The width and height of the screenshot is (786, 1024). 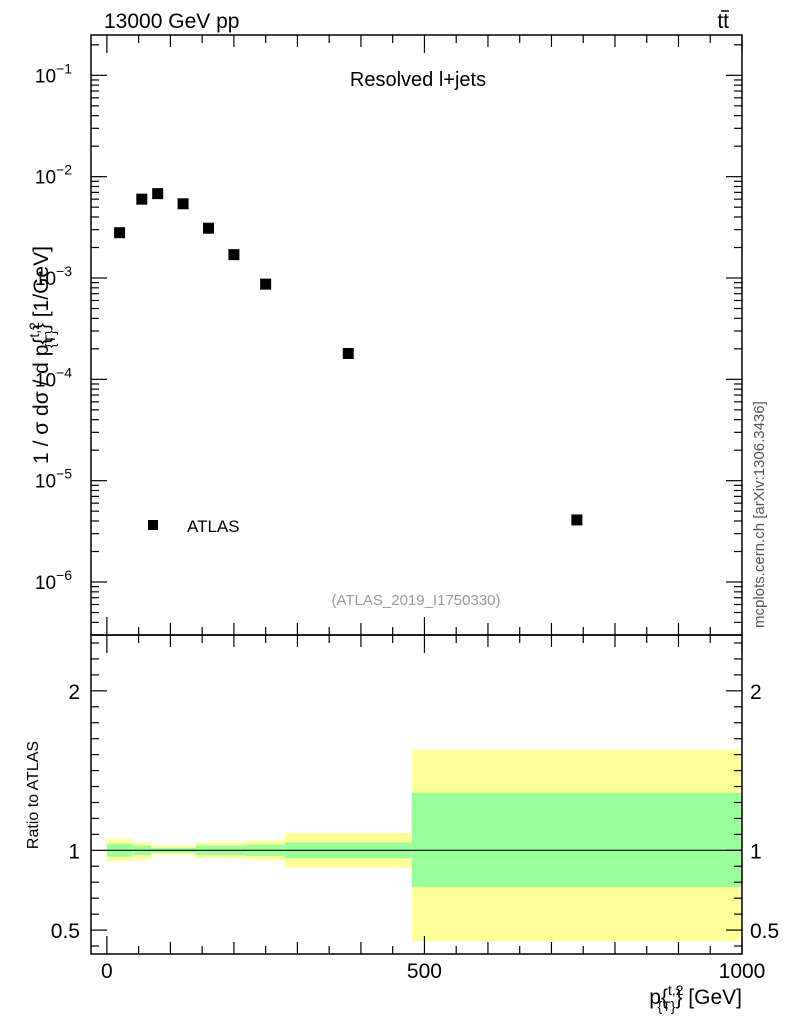 I want to click on svg-text: 1 / σ dσ / d p{t,2{T}} [1/GeV], so click(x=42, y=355).